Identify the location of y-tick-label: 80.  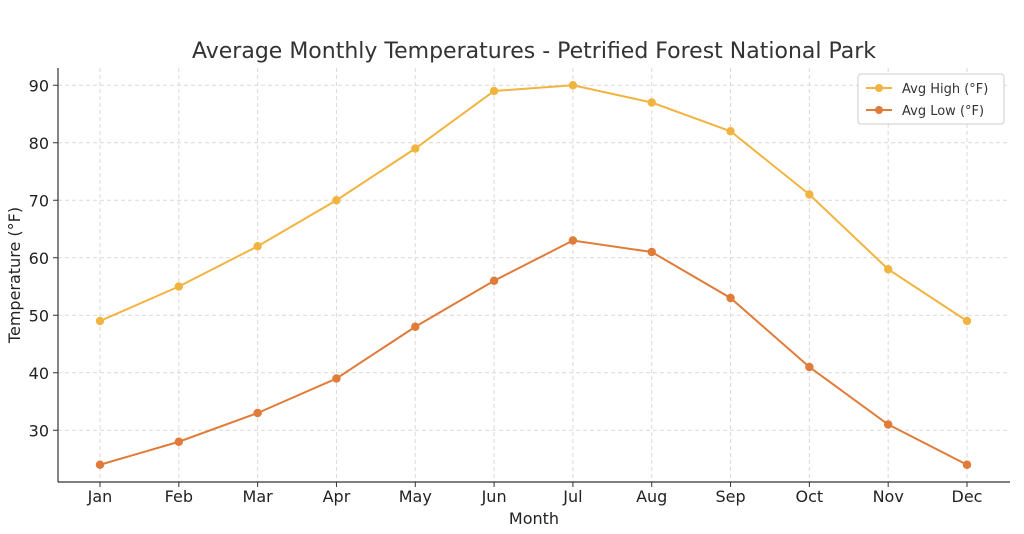
(39, 143).